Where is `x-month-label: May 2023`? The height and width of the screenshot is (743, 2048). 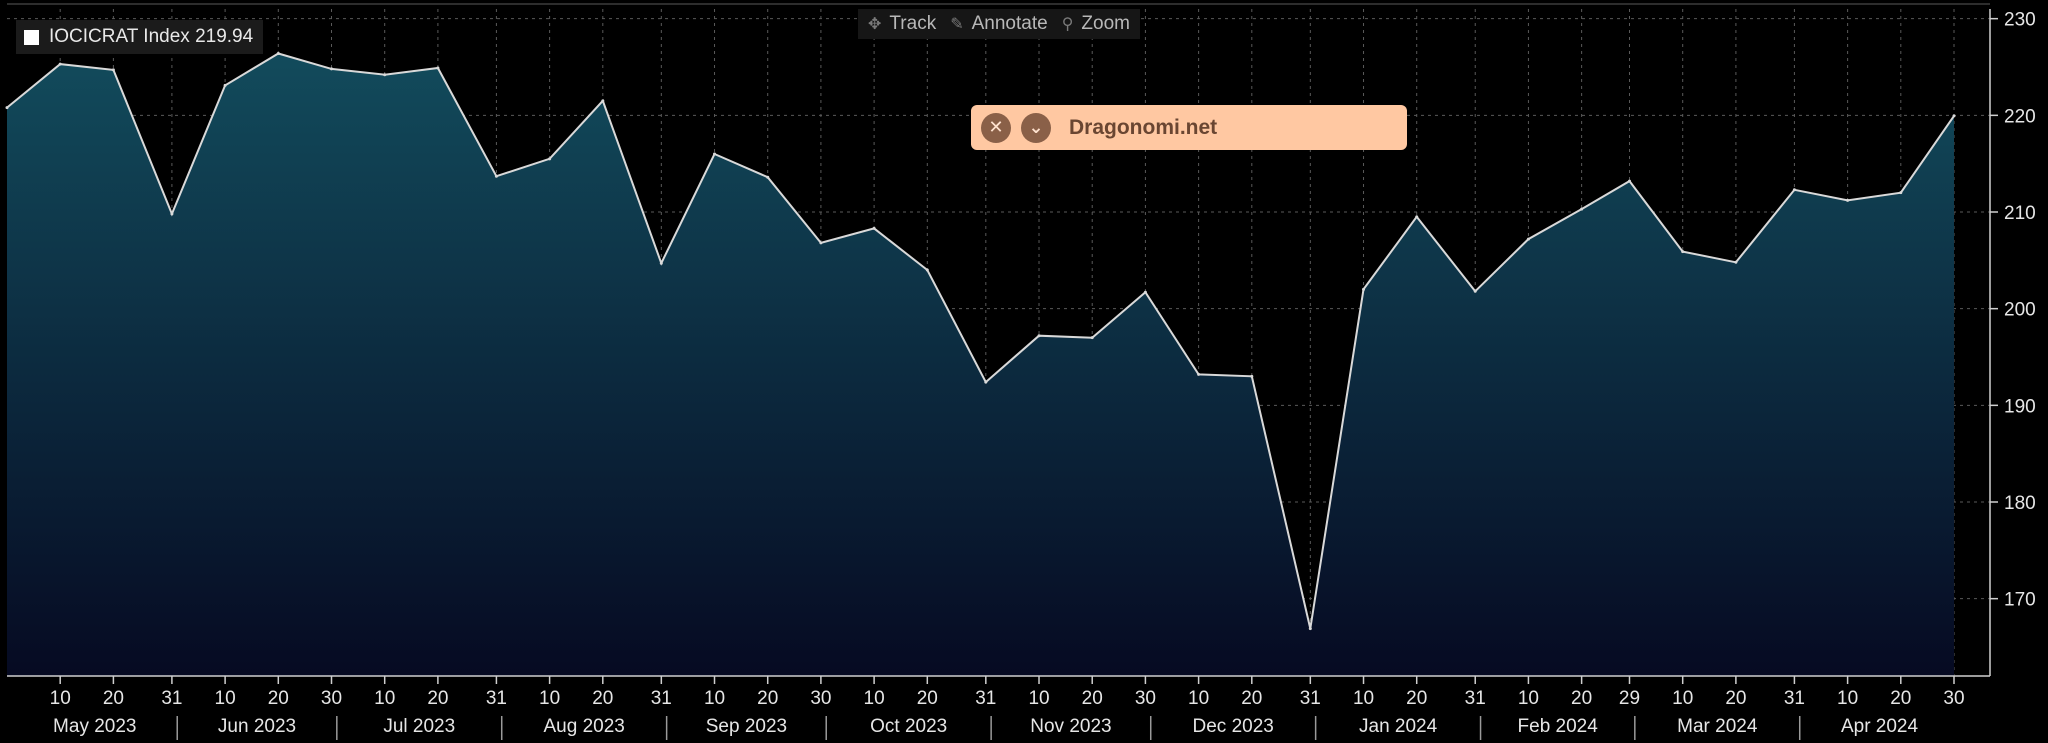 x-month-label: May 2023 is located at coordinates (94, 726).